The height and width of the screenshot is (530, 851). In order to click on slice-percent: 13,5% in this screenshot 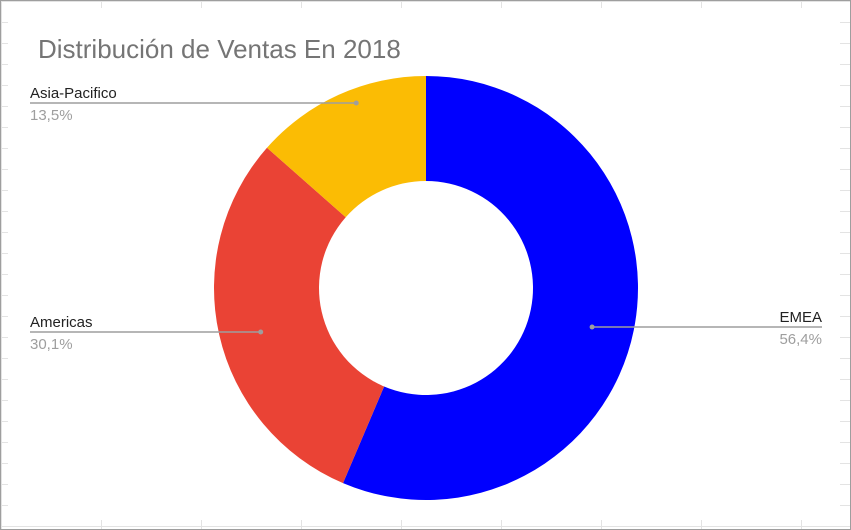, I will do `click(51, 115)`.